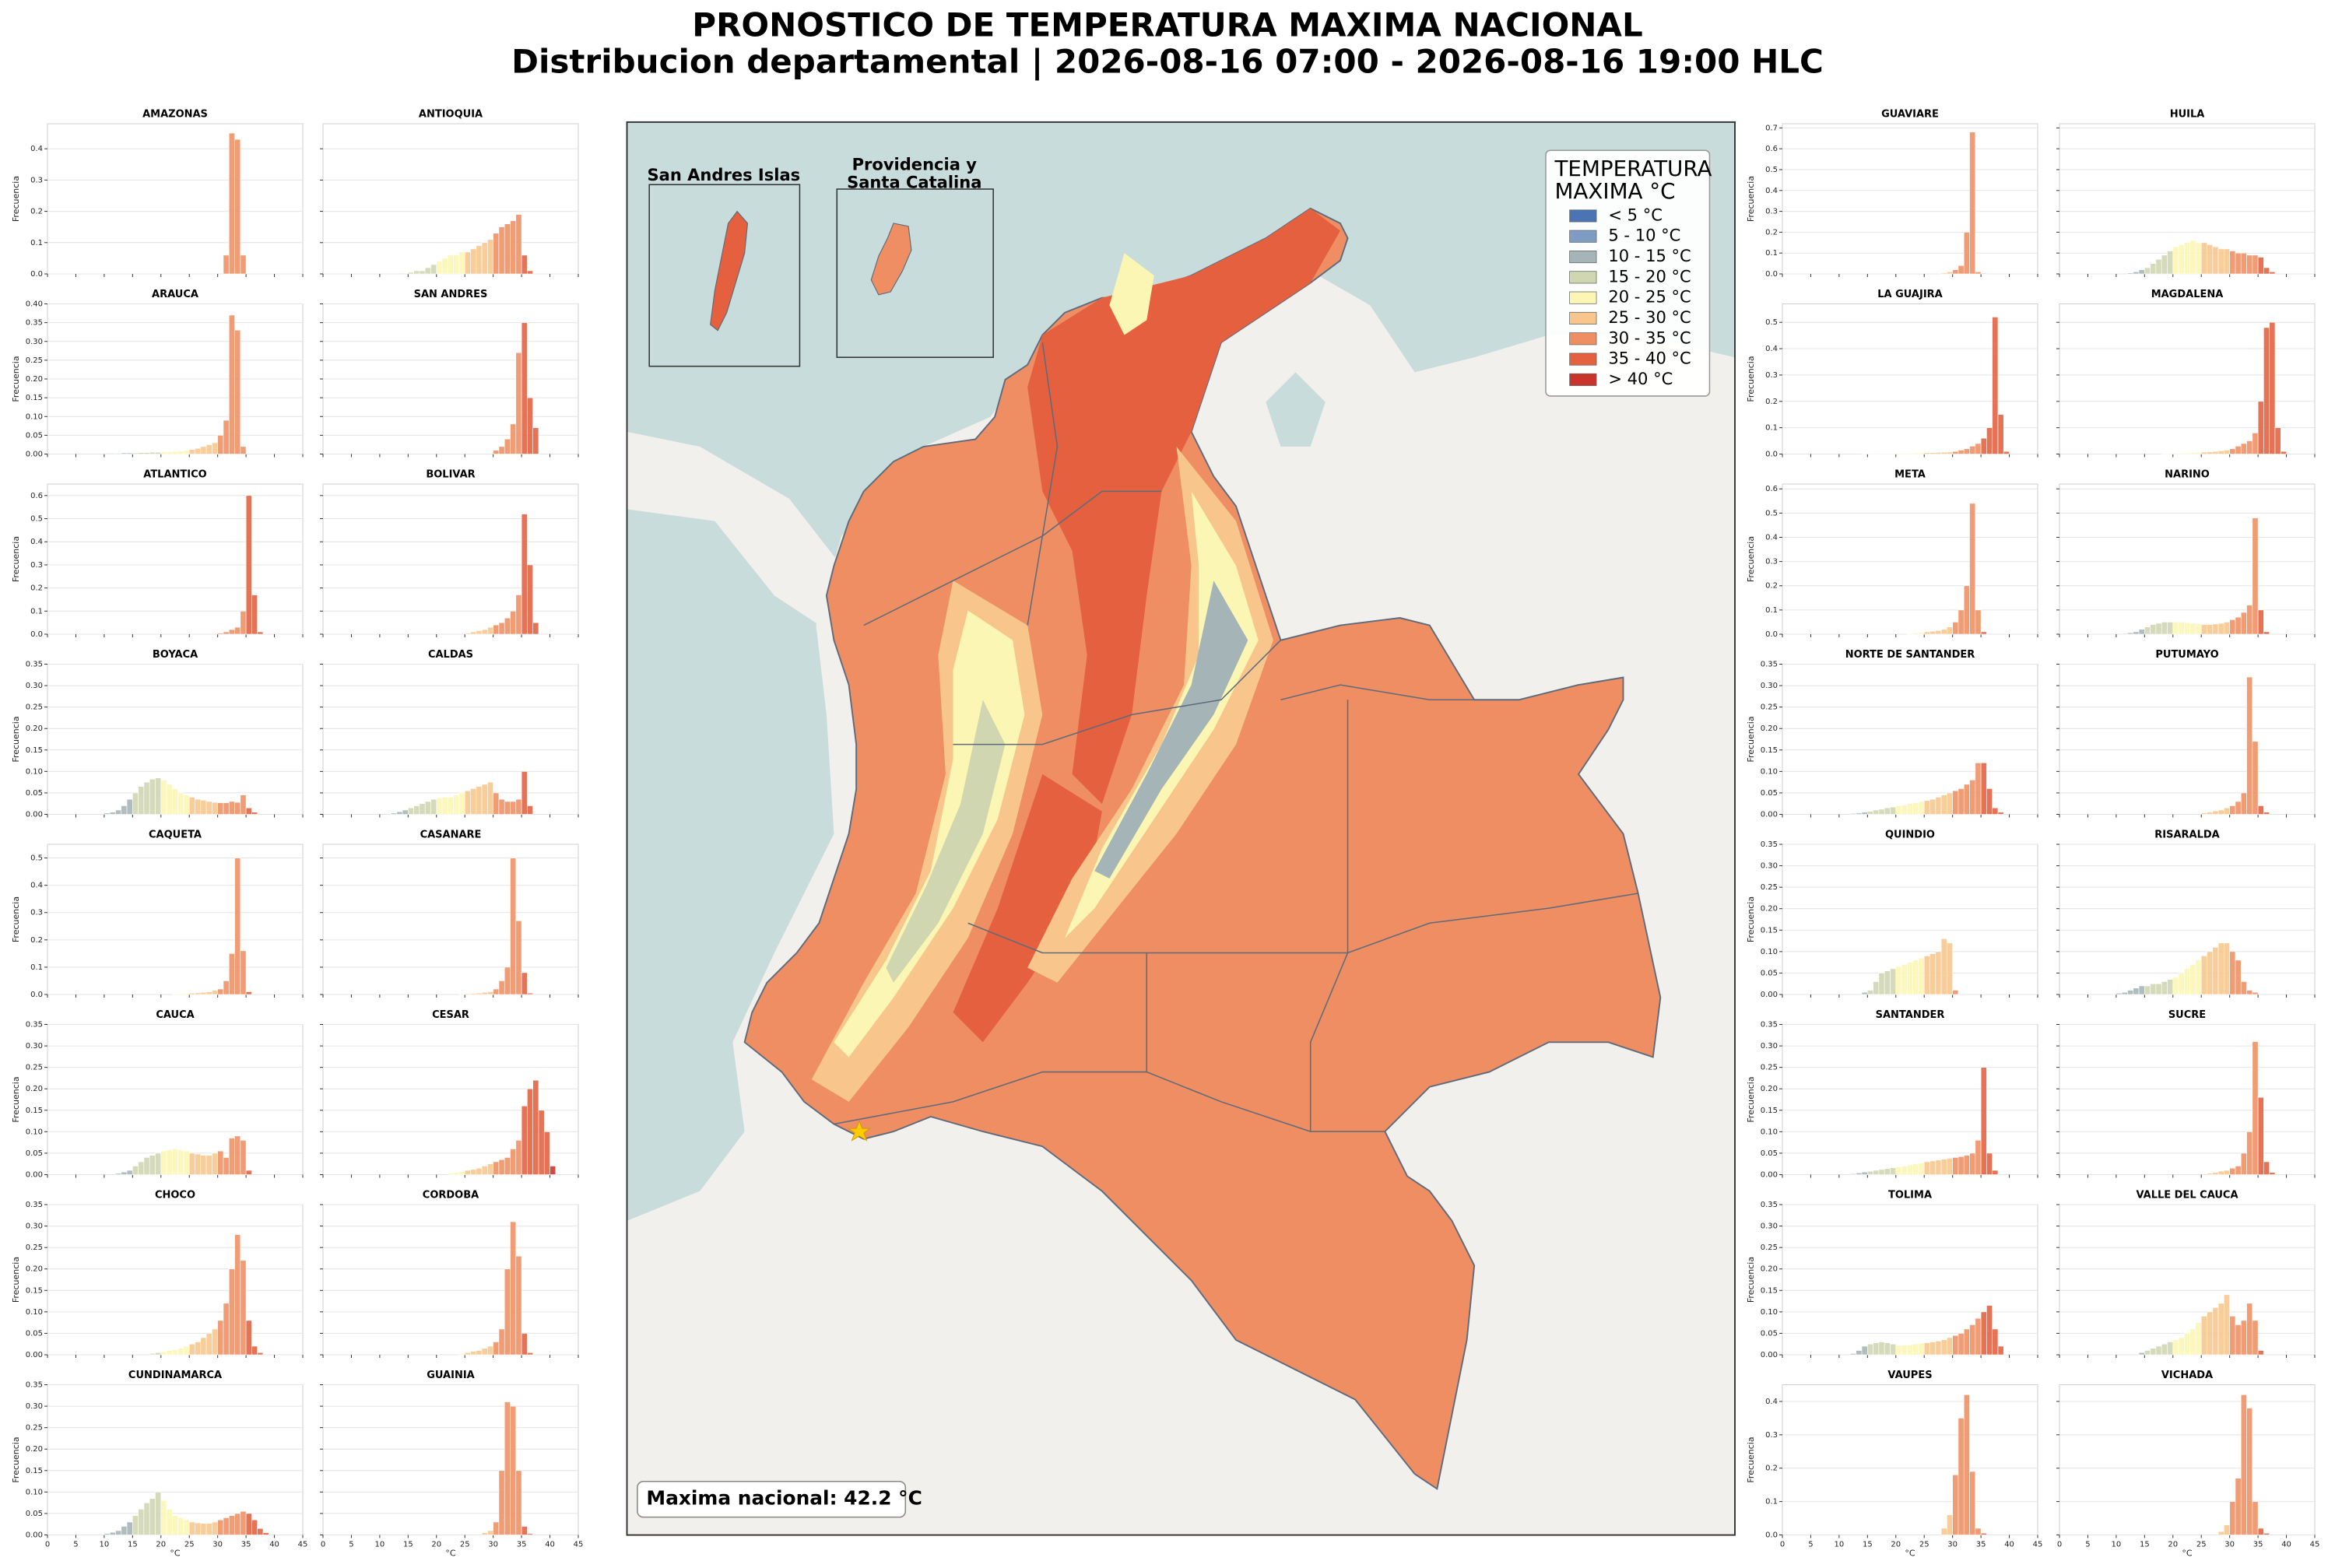 This screenshot has width=2335, height=1568. Describe the element at coordinates (175, 655) in the screenshot. I see `panel-title: BOYACA` at that location.